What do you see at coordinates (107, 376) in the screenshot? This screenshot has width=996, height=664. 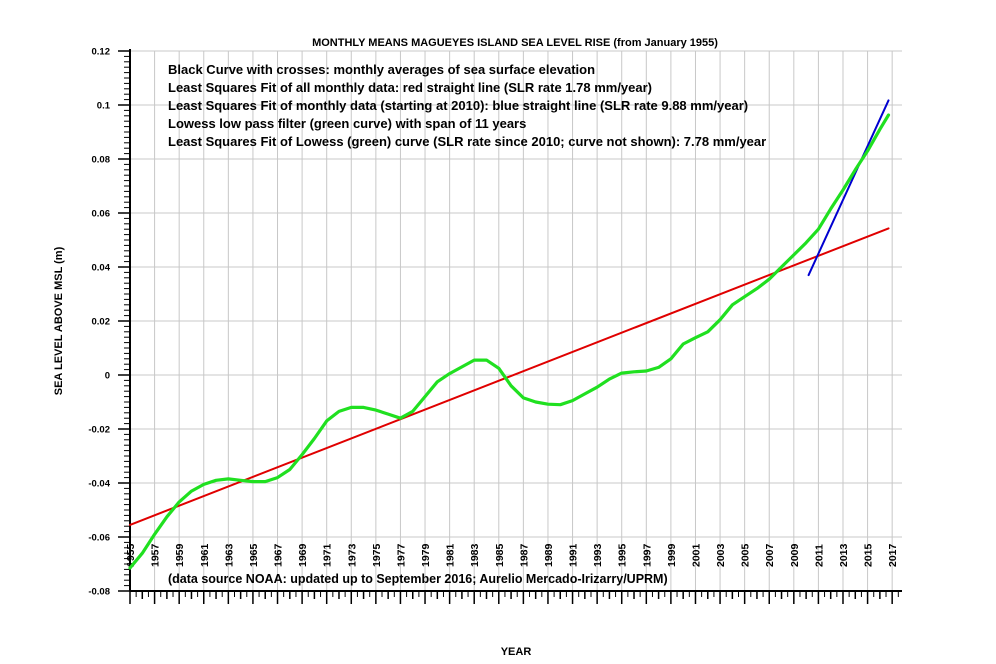 I see `y-tick-label: 0` at bounding box center [107, 376].